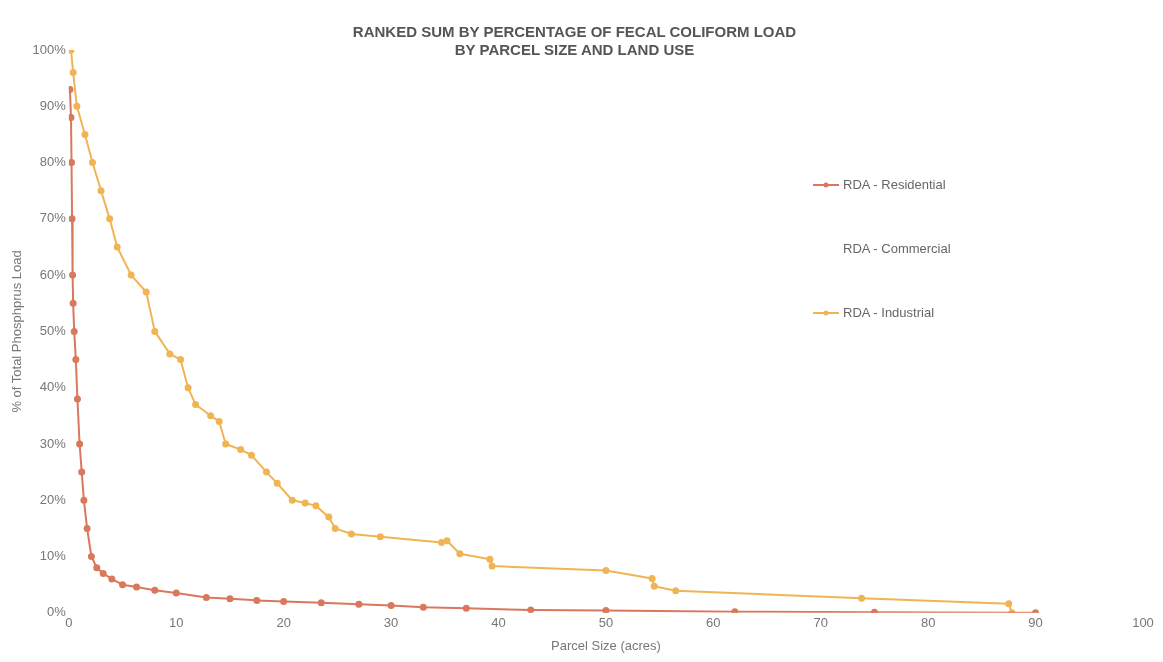 This screenshot has height=662, width=1163. I want to click on x-tick-label: 60, so click(713, 623).